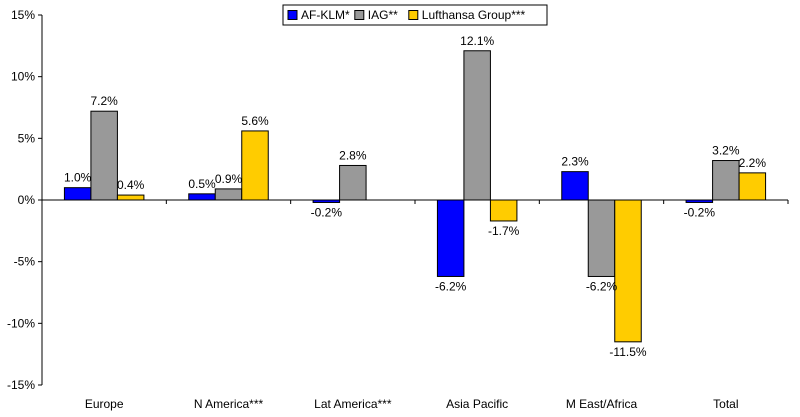 The width and height of the screenshot is (800, 417). I want to click on legend: AF-KLM* IAG** Lufthansa Group***, so click(415, 15).